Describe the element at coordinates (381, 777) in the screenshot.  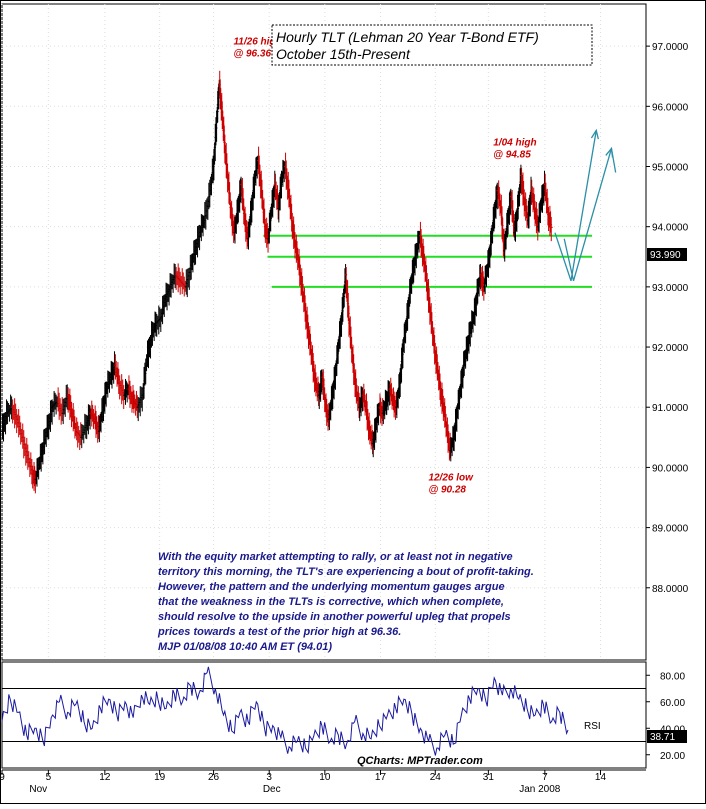
I see `date-tick-label: 17` at that location.